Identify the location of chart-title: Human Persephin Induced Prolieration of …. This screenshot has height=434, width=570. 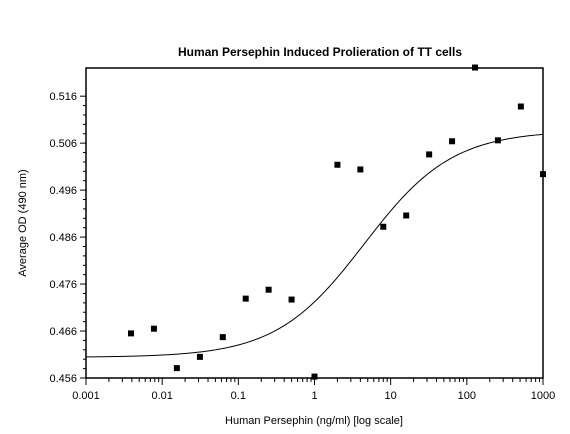
(320, 52).